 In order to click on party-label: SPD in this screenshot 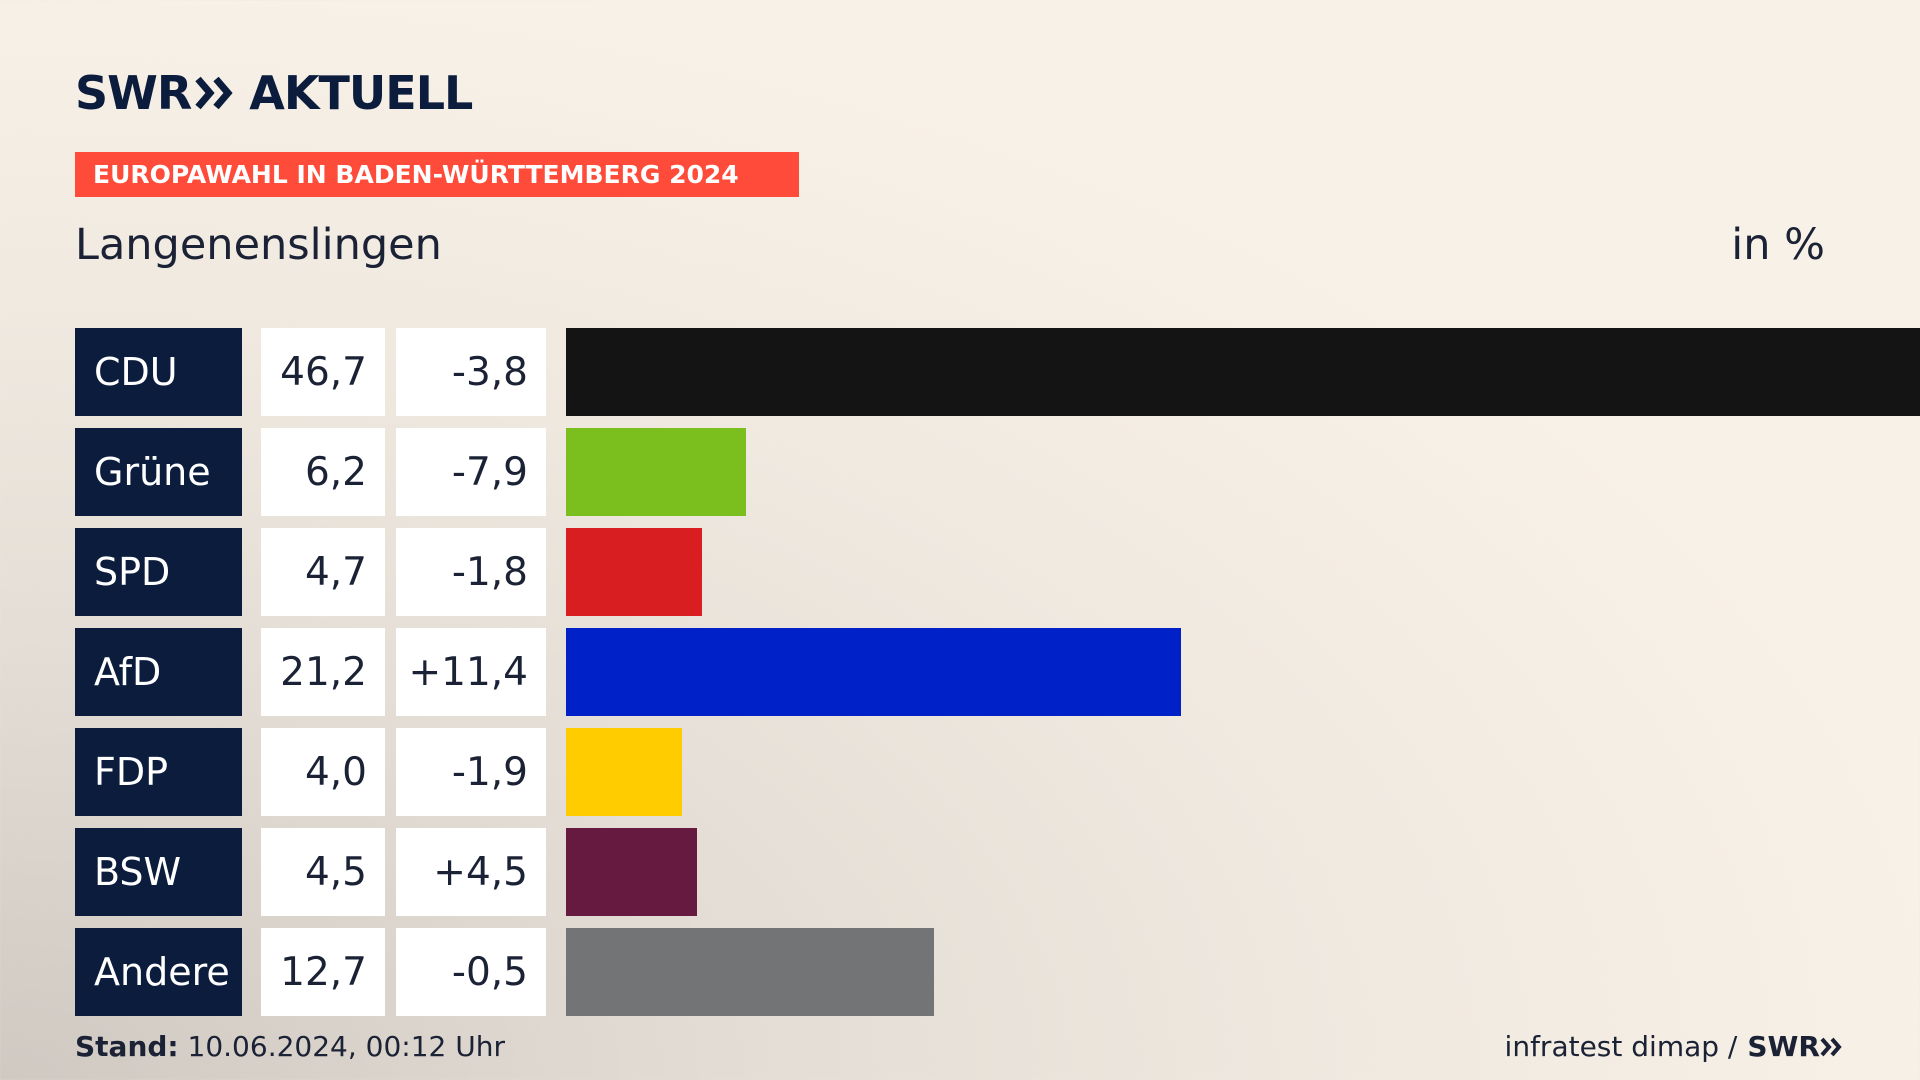, I will do `click(158, 572)`.